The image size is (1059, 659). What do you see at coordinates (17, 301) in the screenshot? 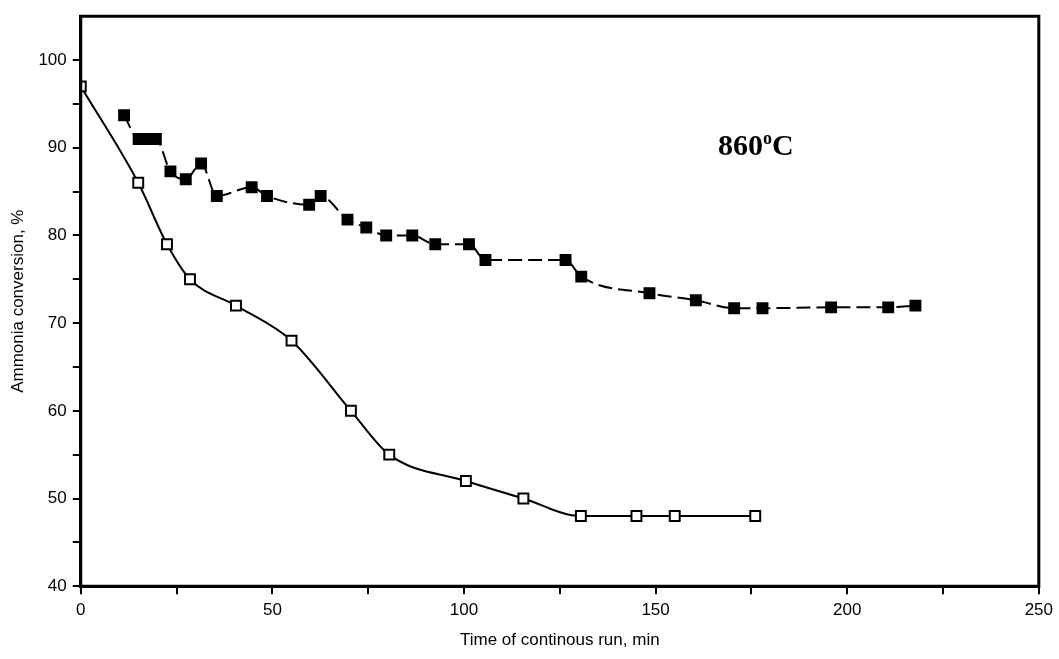
I see `y-axis-title: Ammonia conversion, %` at bounding box center [17, 301].